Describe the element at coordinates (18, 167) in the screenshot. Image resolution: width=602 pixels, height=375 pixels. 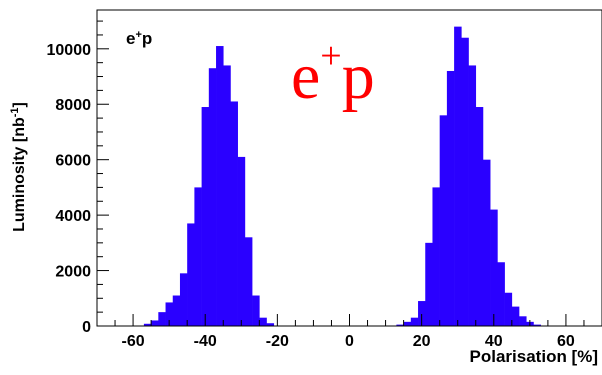
I see `y-axis-label: Luminosity [nb-1]` at that location.